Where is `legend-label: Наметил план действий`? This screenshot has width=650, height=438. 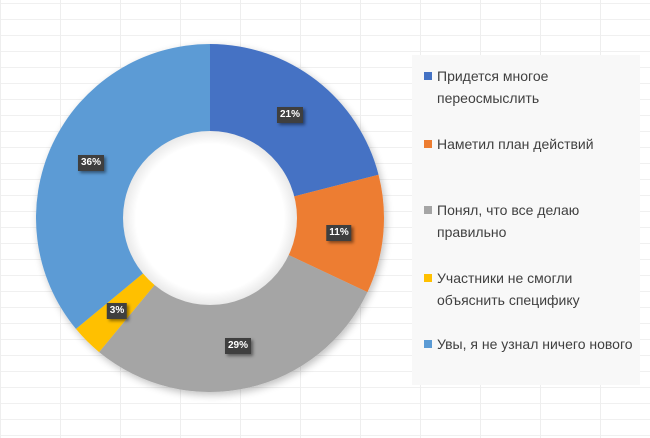
legend-label: Наметил план действий is located at coordinates (515, 144).